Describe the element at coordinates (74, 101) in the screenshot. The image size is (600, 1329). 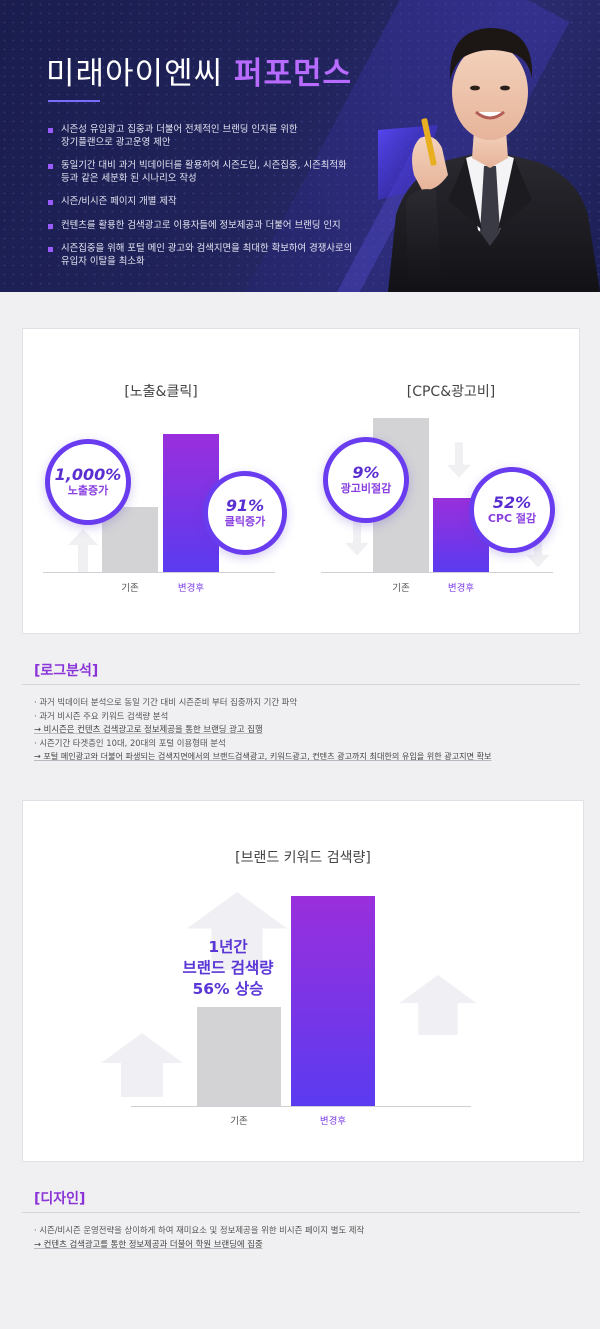
I see `hero-title-underline` at that location.